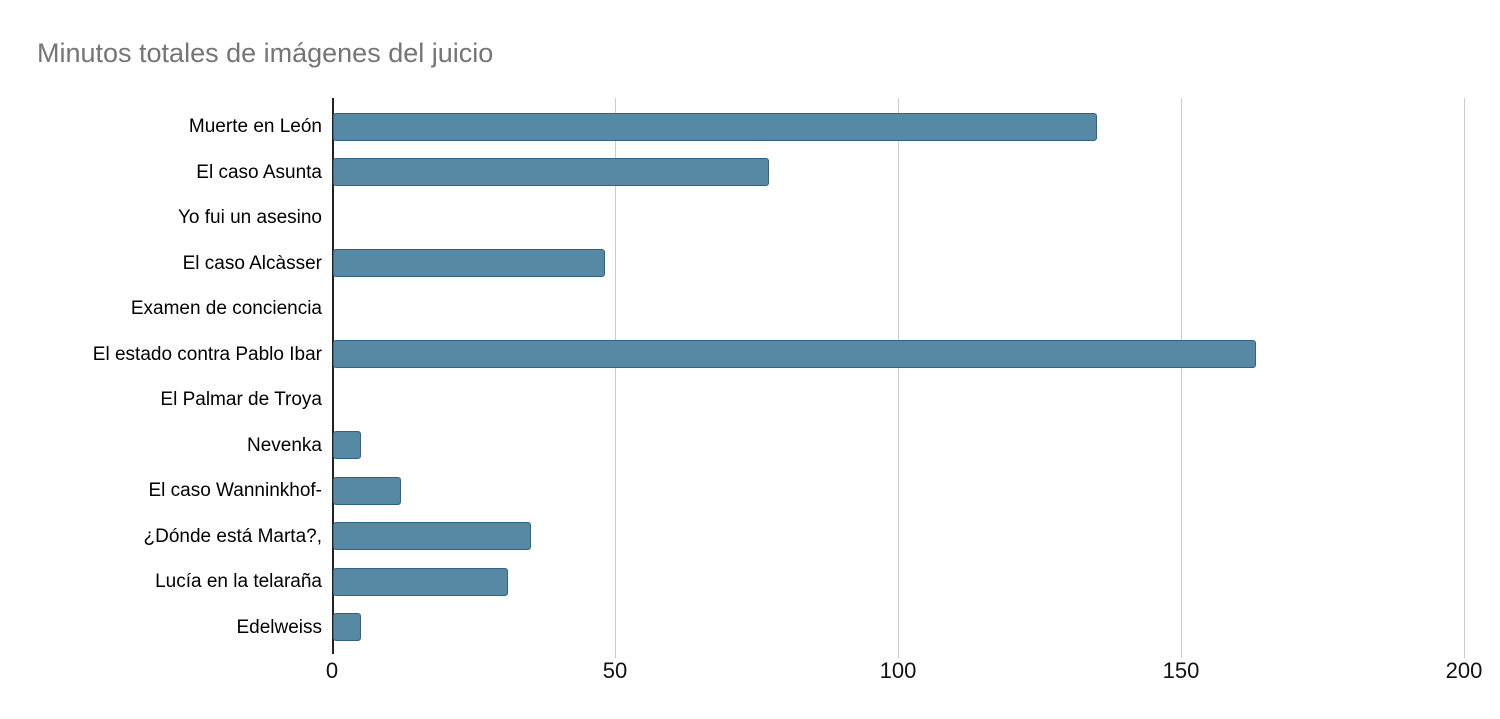 The height and width of the screenshot is (719, 1500). I want to click on category-label: El caso Asunta, so click(259, 172).